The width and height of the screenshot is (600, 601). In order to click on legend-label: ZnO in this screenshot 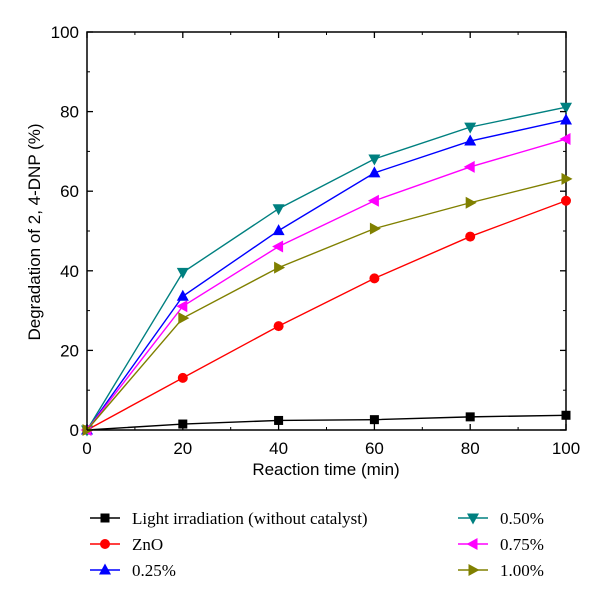, I will do `click(147, 544)`.